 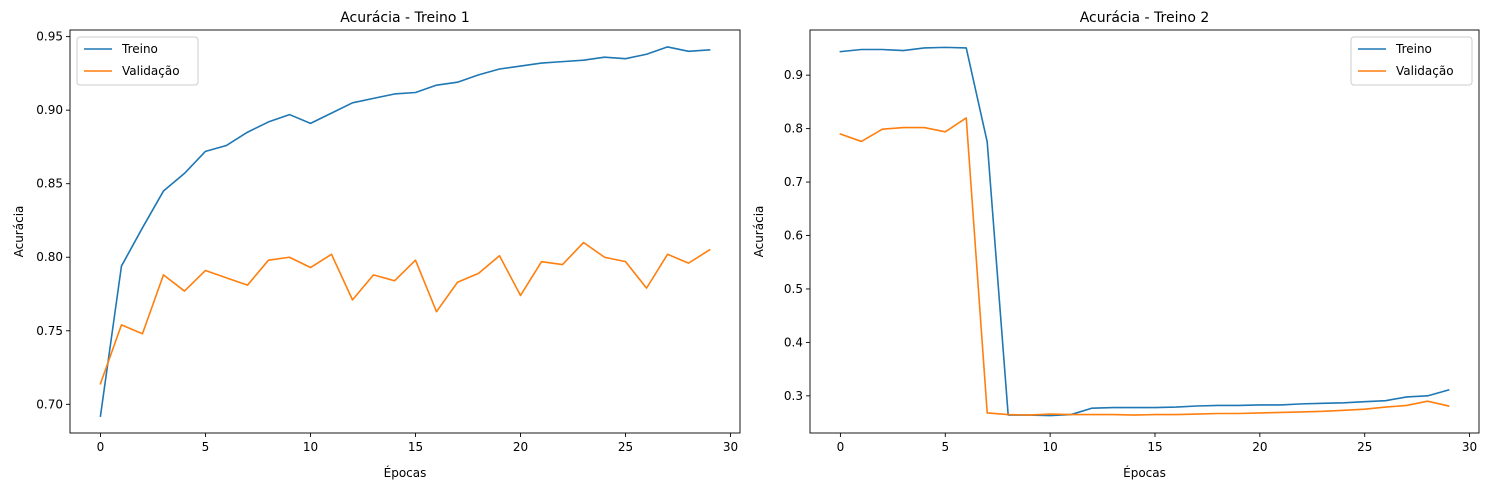 What do you see at coordinates (793, 236) in the screenshot?
I see `y-tick-label: 0.6` at bounding box center [793, 236].